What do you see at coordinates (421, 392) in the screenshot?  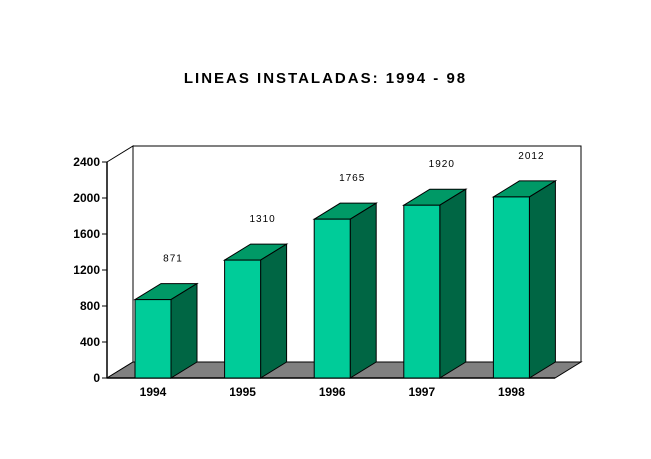 I see `x-tick-label: 1997` at bounding box center [421, 392].